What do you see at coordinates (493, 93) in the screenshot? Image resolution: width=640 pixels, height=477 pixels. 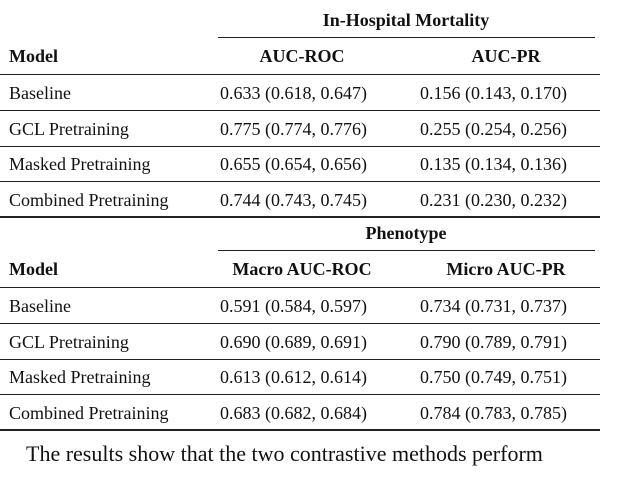 I see `value-cell: 0.156 (0.143, 0.170)` at bounding box center [493, 93].